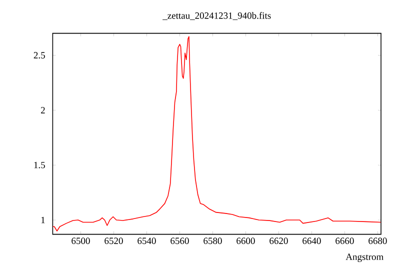  I want to click on x-tick-label: 6660, so click(345, 241).